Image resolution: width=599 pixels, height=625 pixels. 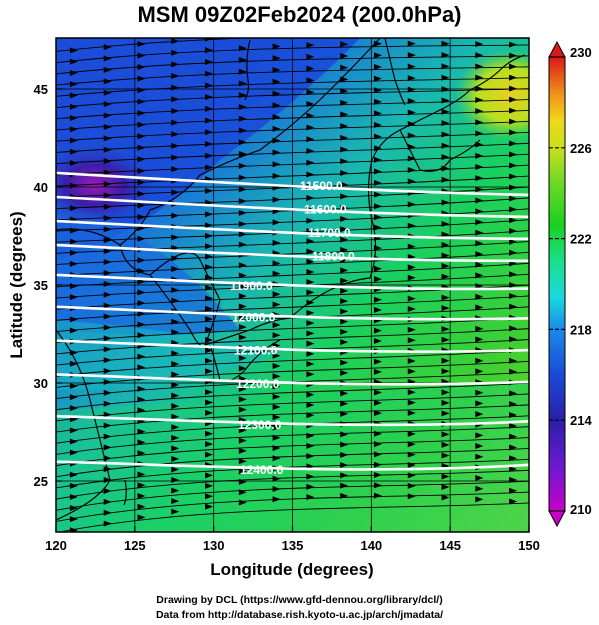 I want to click on x-tick-label: 135, so click(x=293, y=545).